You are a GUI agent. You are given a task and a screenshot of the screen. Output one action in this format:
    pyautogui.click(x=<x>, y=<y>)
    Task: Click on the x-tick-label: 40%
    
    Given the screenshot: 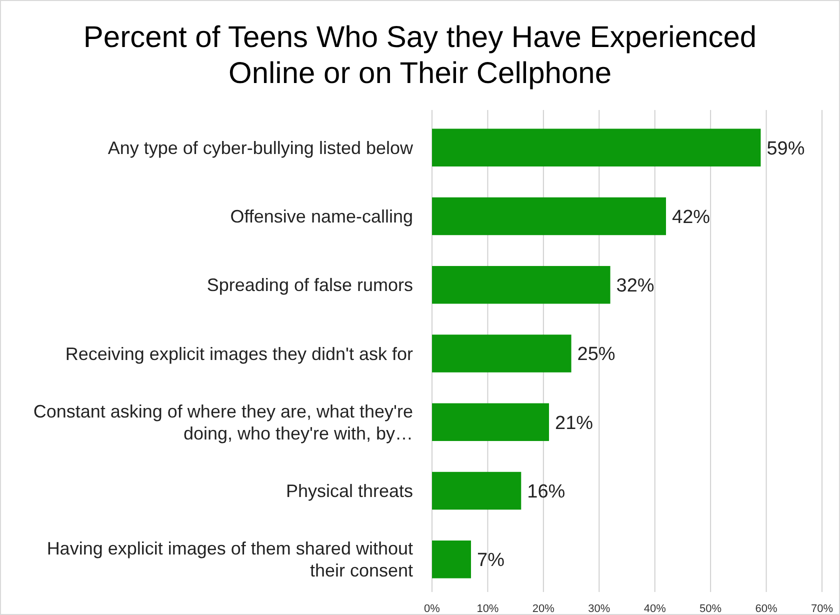 What is the action you would take?
    pyautogui.click(x=655, y=608)
    